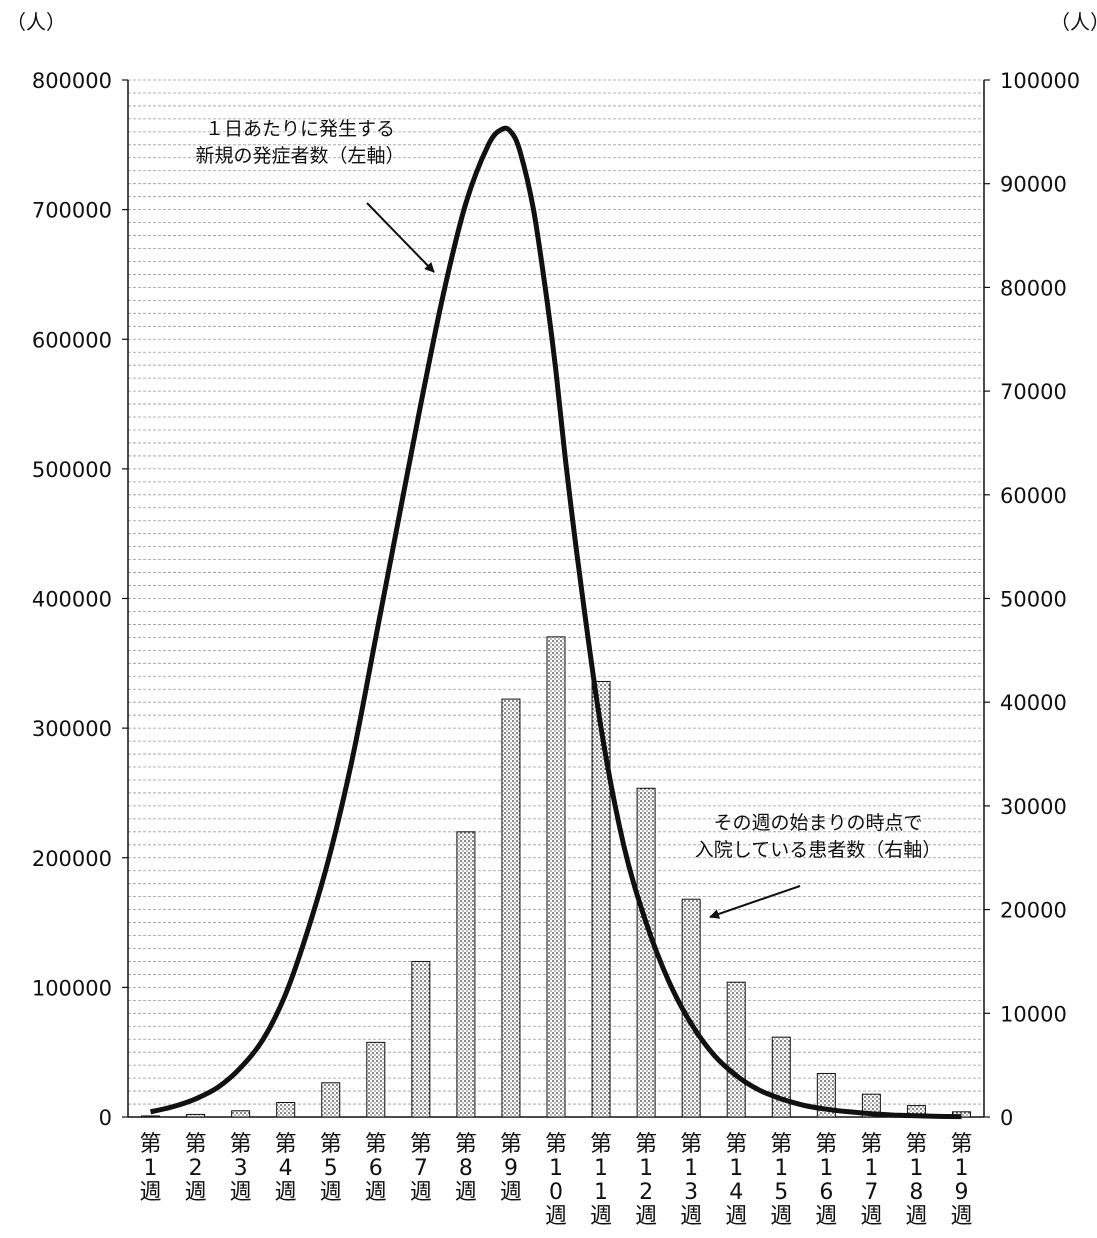  Describe the element at coordinates (1033, 392) in the screenshot. I see `right-tick-label: 70000` at that location.